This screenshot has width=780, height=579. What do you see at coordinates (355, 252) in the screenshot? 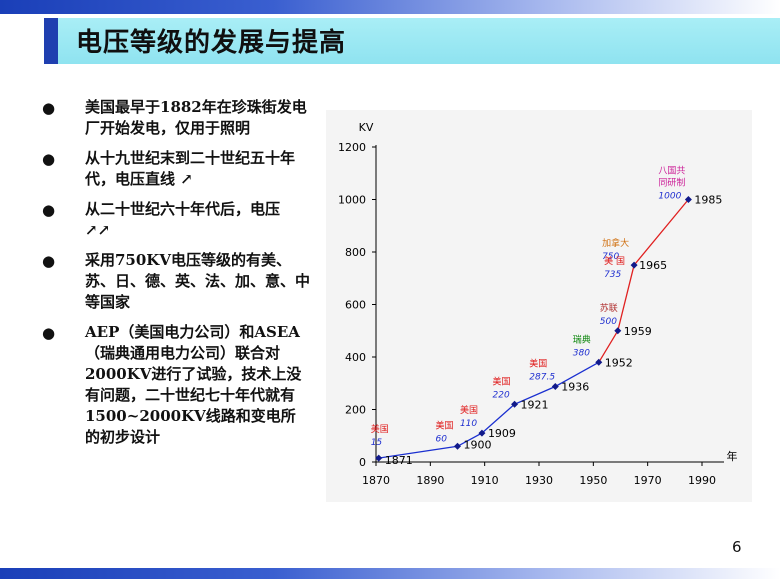
I see `y-tick-label: 800` at bounding box center [355, 252].